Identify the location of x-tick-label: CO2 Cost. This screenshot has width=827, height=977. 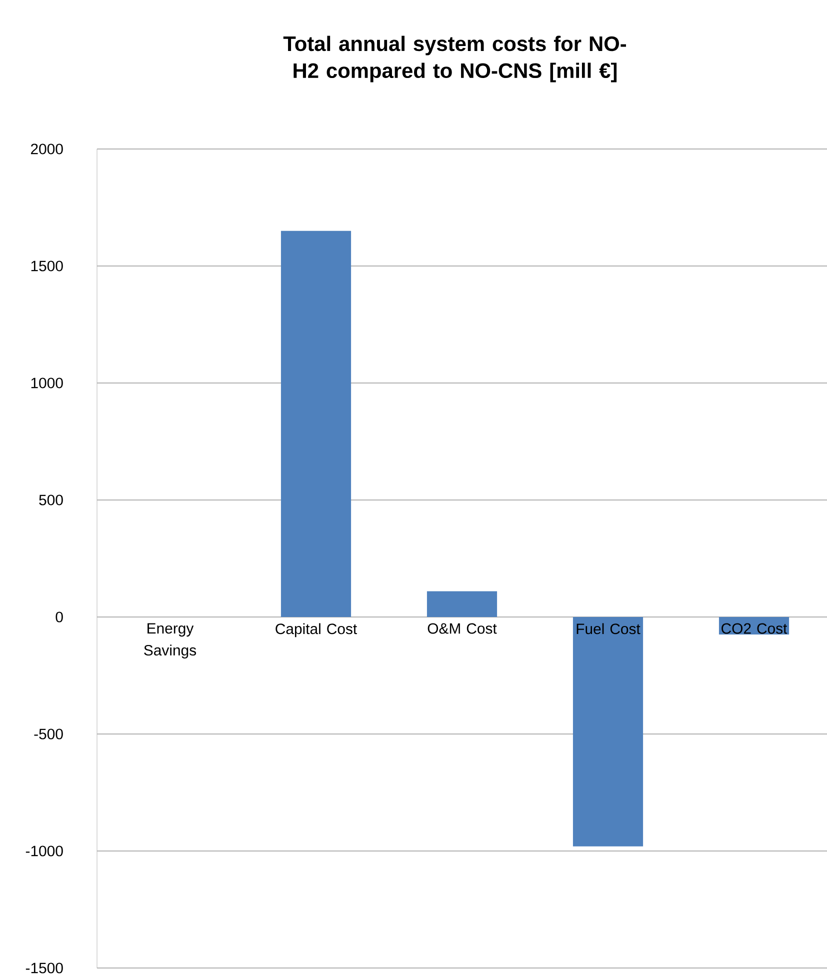
(755, 628).